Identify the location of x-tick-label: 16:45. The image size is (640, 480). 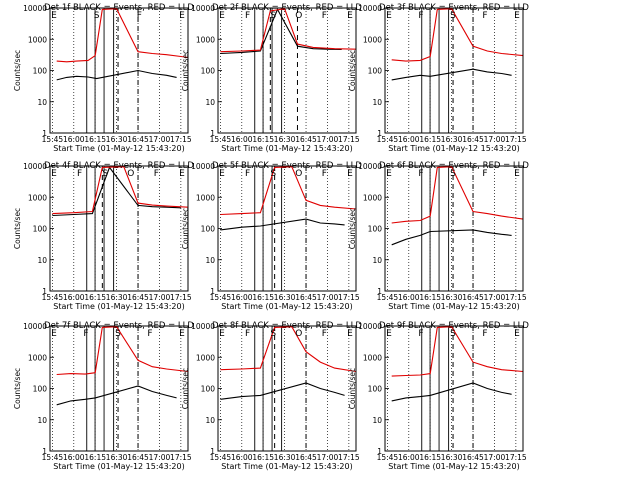
(473, 297).